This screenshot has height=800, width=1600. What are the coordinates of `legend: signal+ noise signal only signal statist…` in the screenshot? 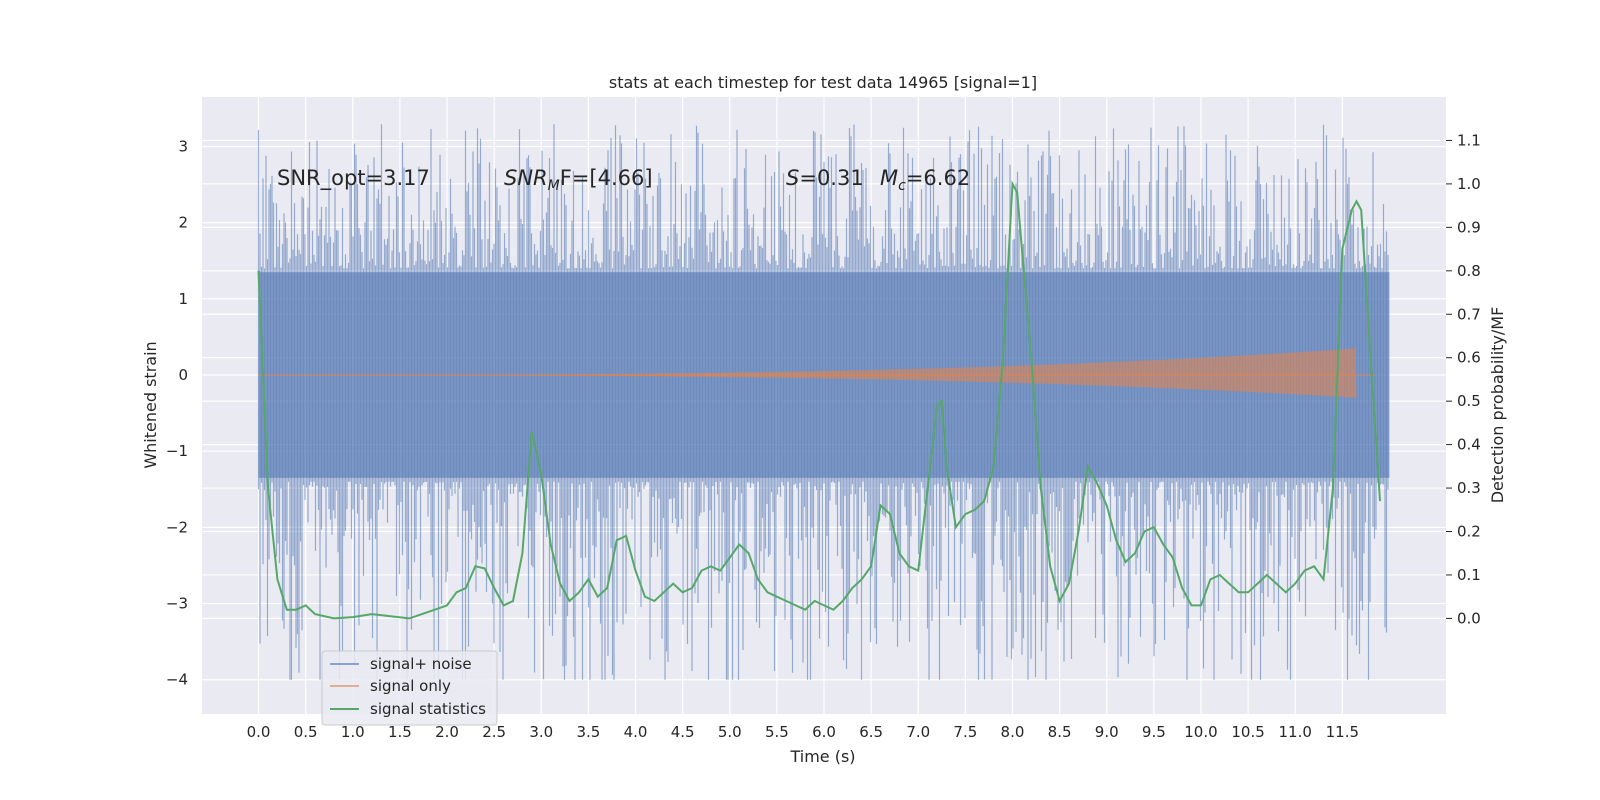 It's located at (409, 688).